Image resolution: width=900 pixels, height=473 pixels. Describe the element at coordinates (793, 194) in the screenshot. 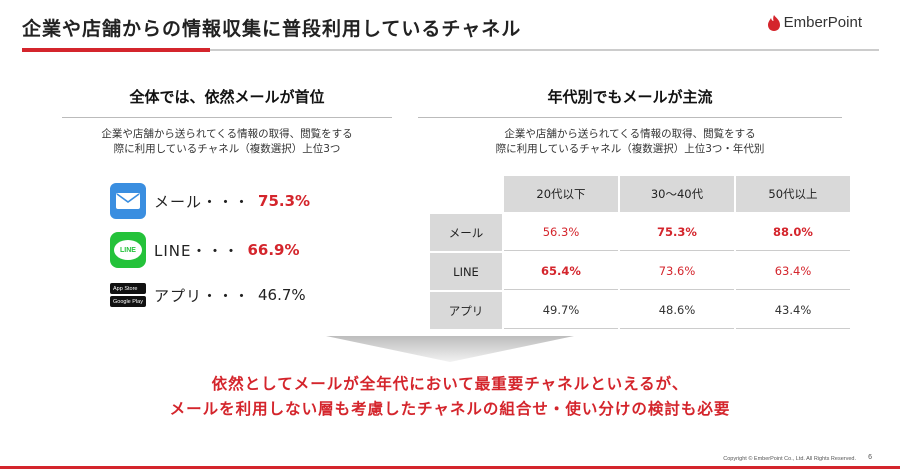

I see `col-header-50s: 50代以上` at that location.